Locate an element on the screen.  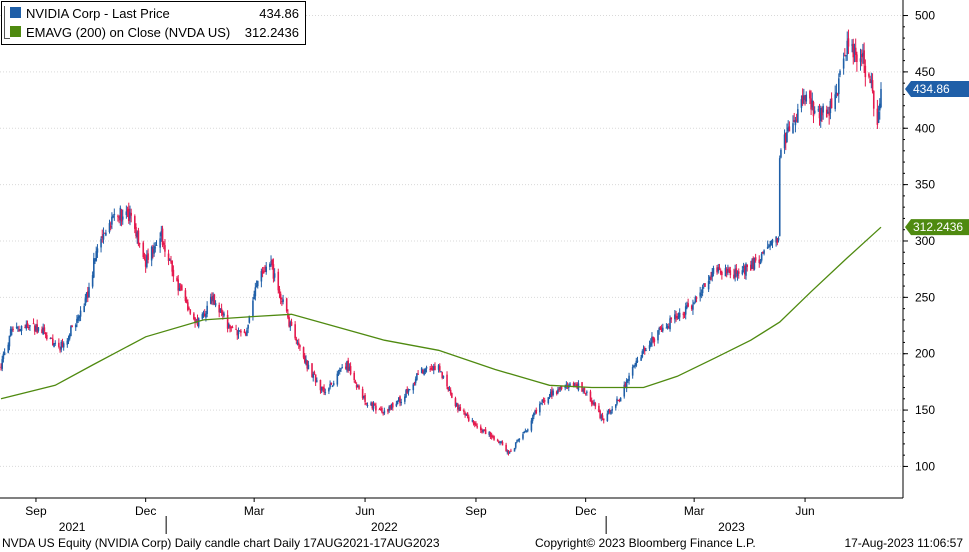
last-price-tag-text: 434.86 is located at coordinates (931, 89).